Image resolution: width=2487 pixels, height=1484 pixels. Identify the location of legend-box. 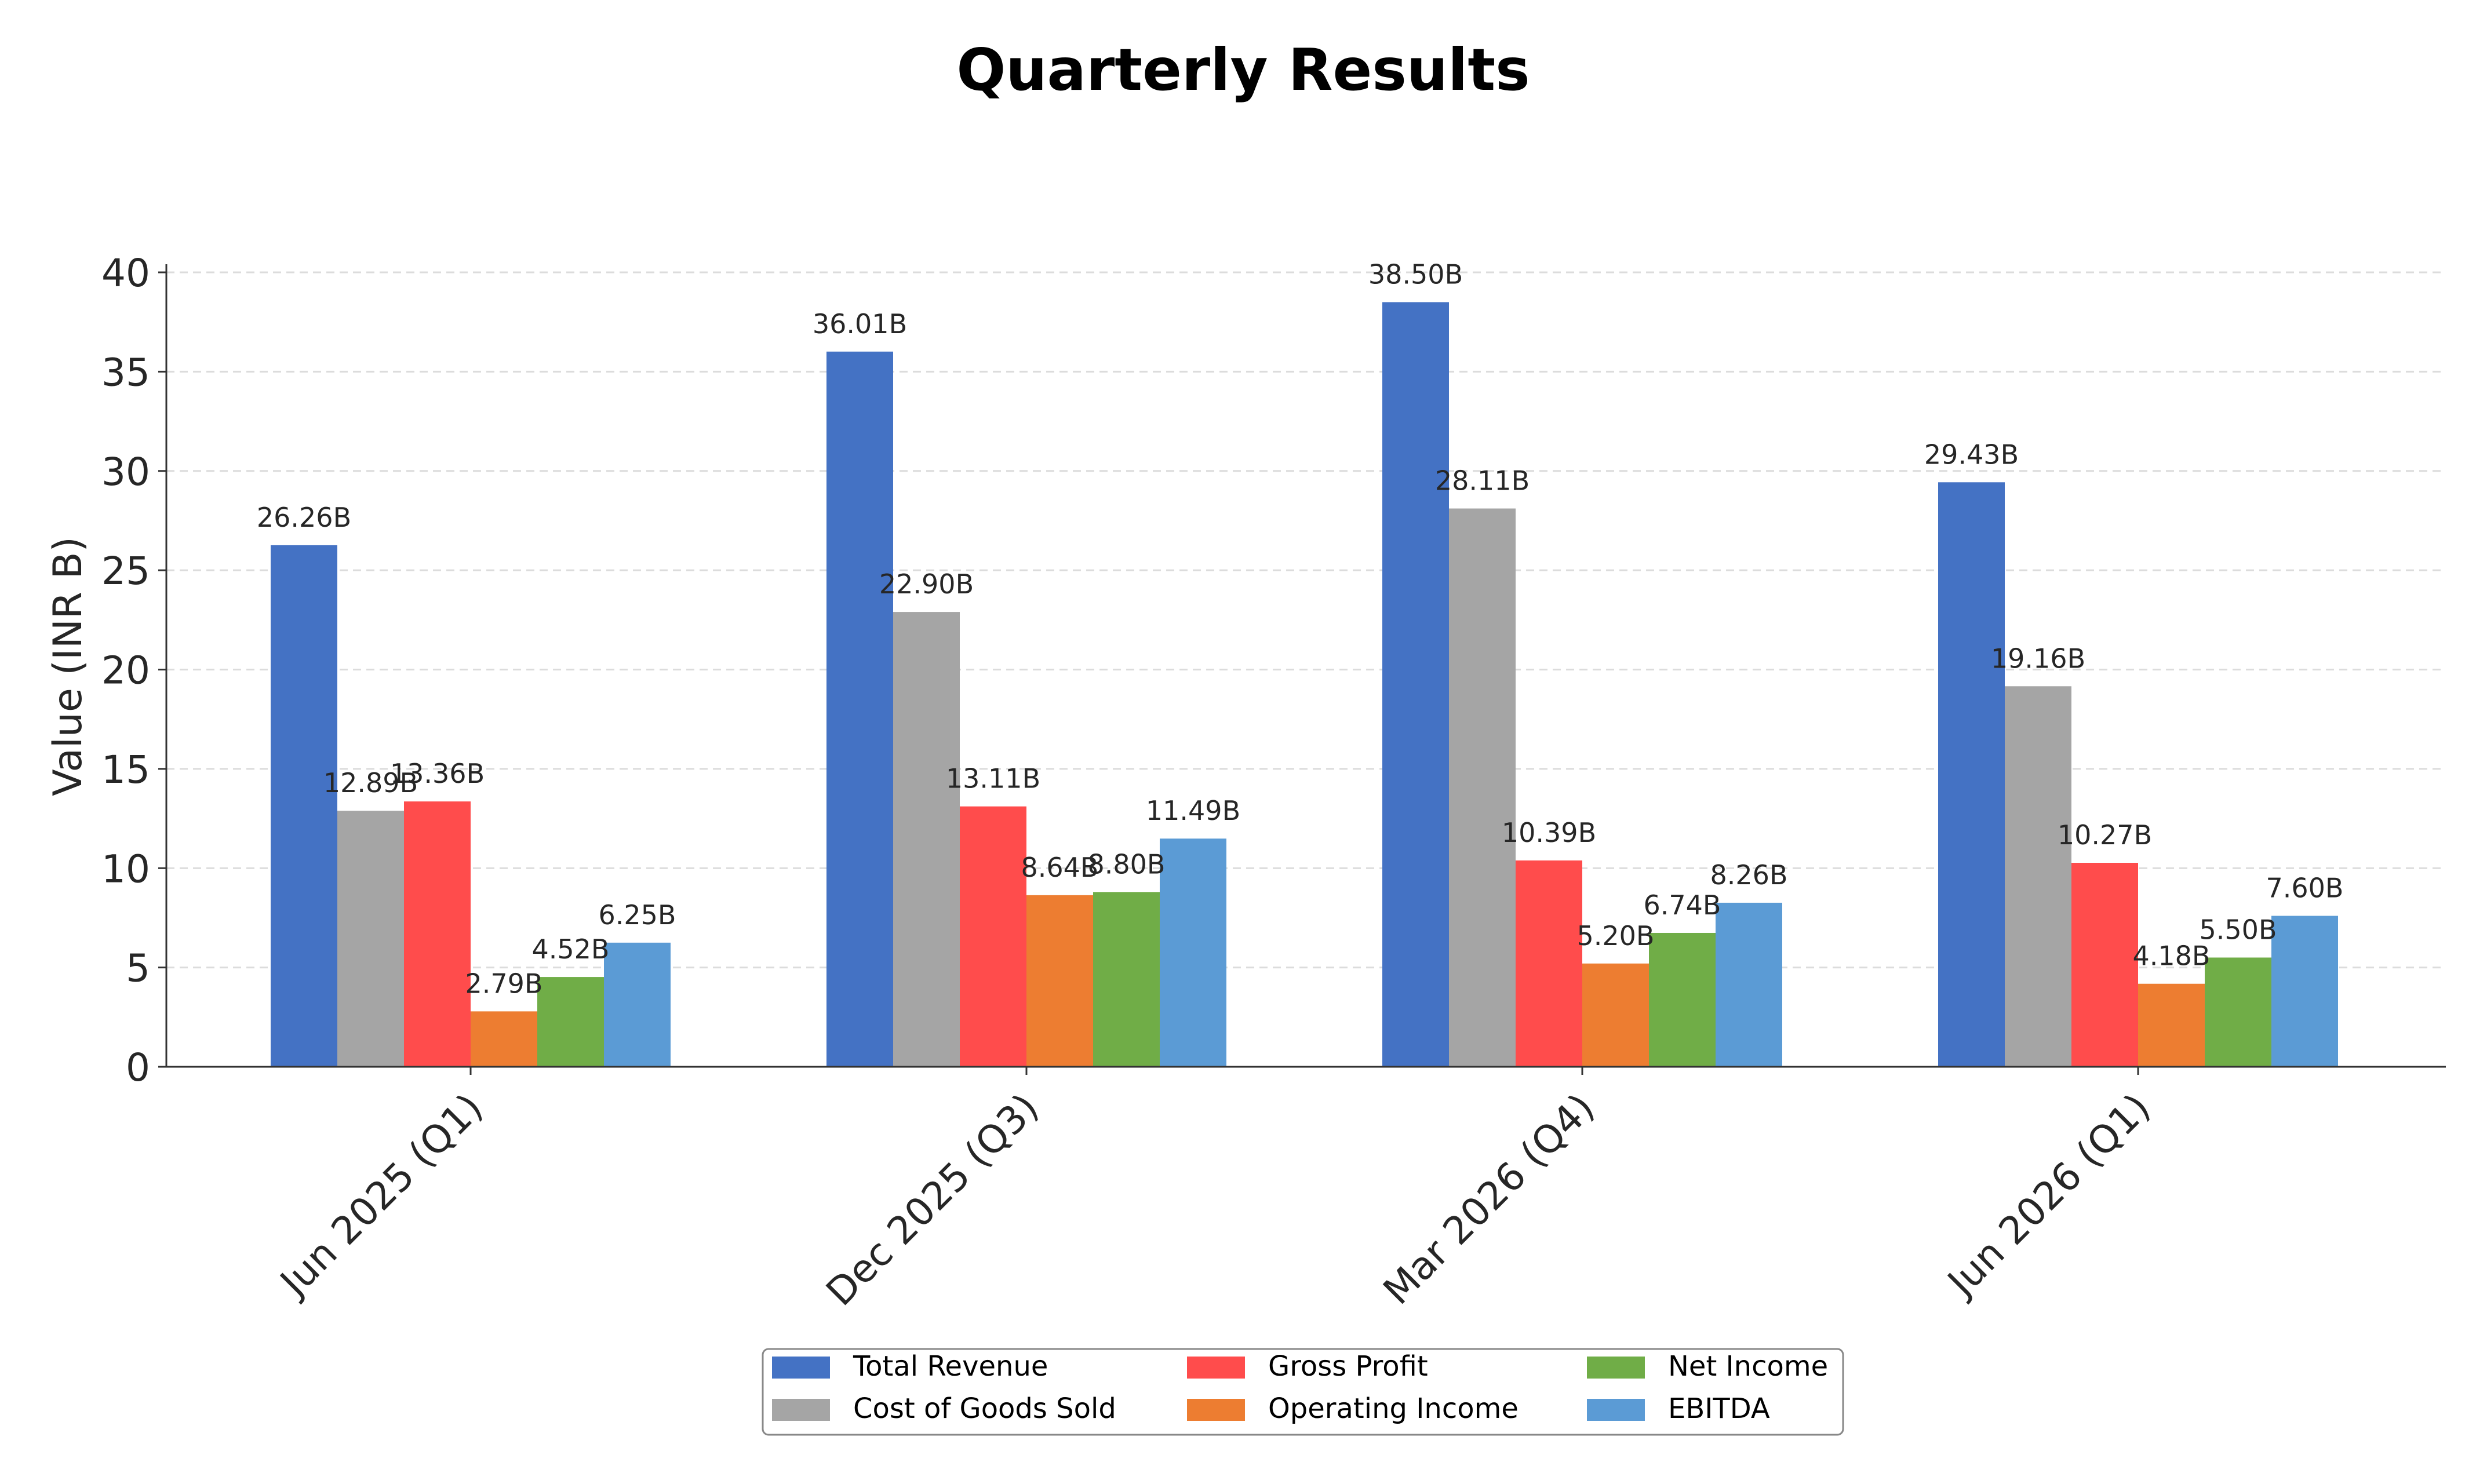
(1303, 1392).